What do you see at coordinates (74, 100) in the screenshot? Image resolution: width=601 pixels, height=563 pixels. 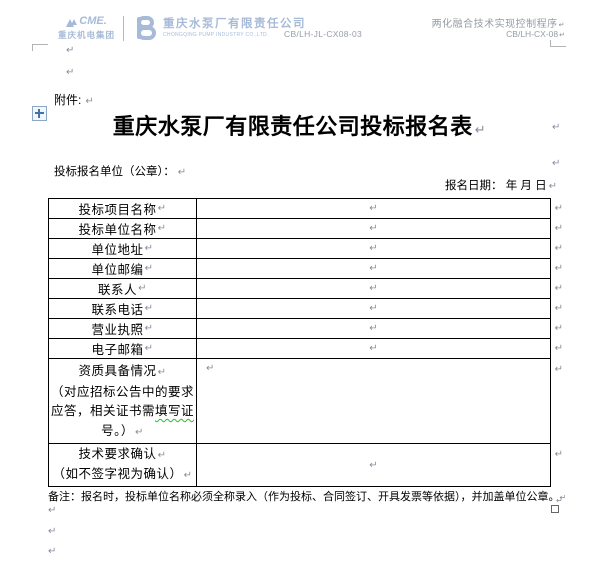 I see `attachment-label: 附件: ↵` at bounding box center [74, 100].